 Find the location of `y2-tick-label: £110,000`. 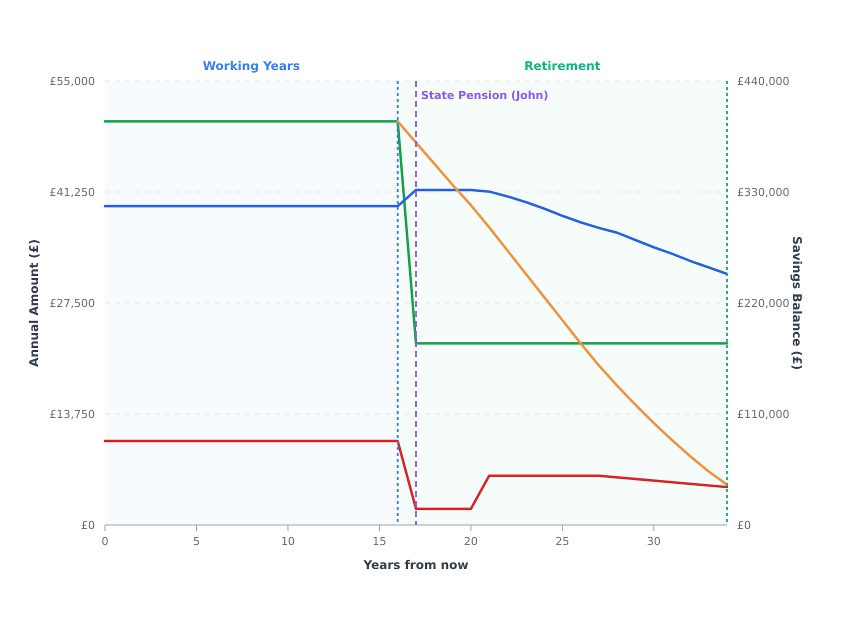

y2-tick-label: £110,000 is located at coordinates (763, 414).